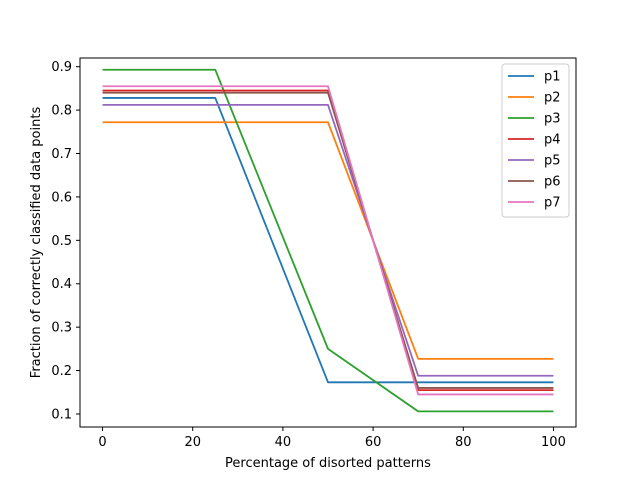  Describe the element at coordinates (61, 371) in the screenshot. I see `y-tick-label: 0.2` at that location.